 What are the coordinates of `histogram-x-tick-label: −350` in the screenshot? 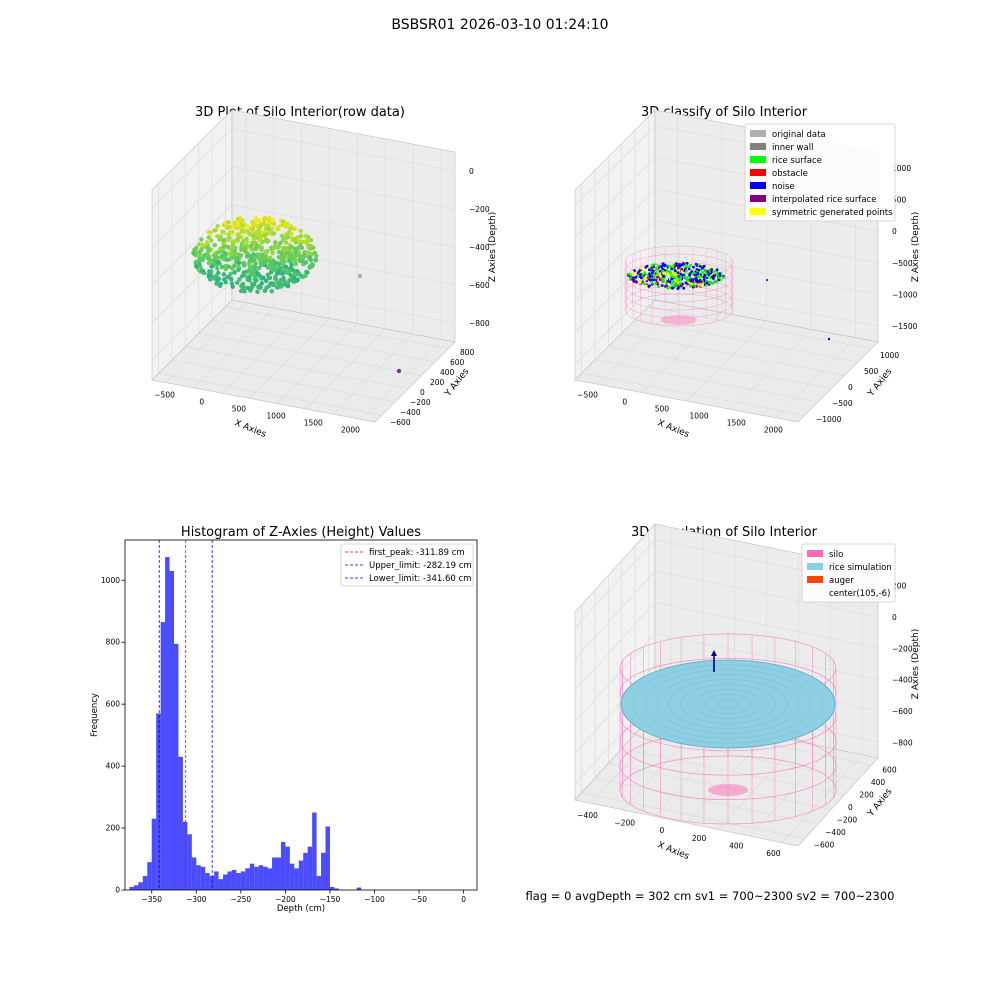 It's located at (151, 899).